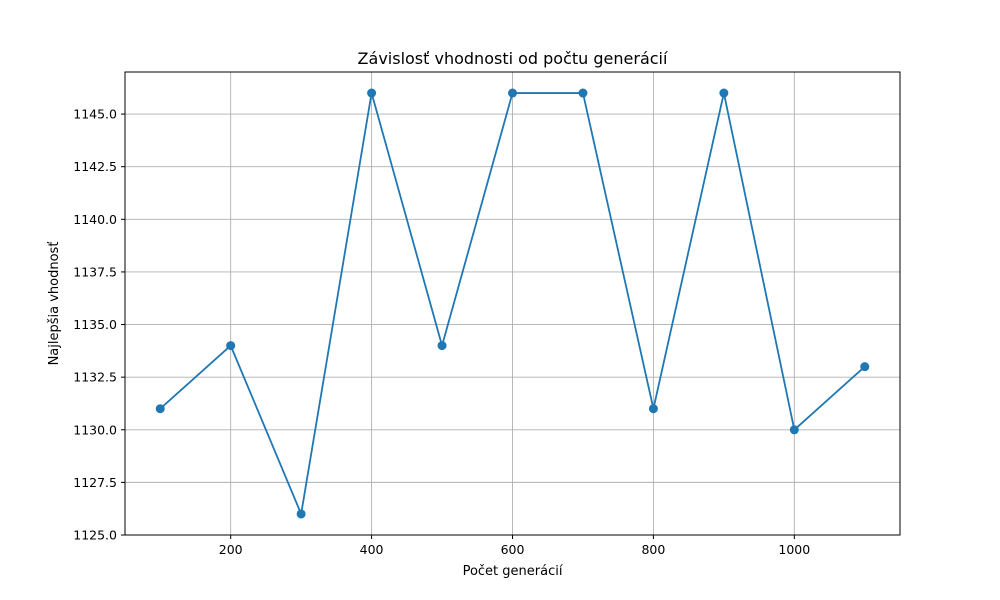  What do you see at coordinates (95, 482) in the screenshot?
I see `y-tick-label: 1127.5` at bounding box center [95, 482].